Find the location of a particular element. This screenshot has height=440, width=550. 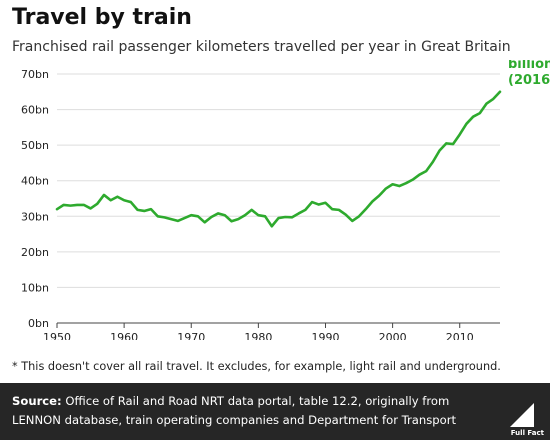

y-tick-label: 0bn is located at coordinates (38, 323).